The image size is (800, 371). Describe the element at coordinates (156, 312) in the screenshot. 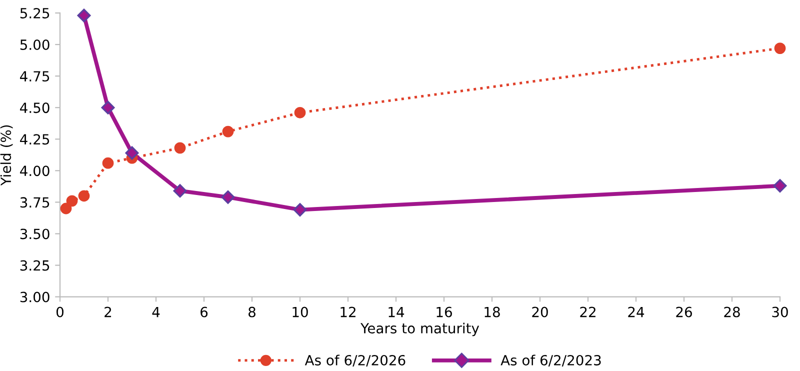

I see `x-tick-label: 4` at that location.